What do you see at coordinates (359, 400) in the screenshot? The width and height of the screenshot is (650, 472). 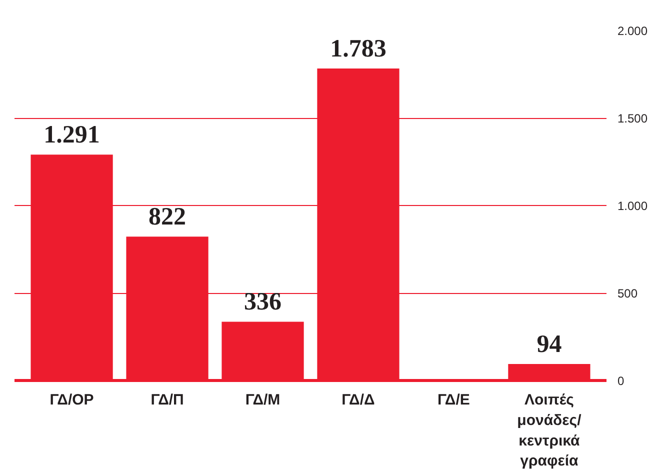 I see `x-tick-label: ΓΔ/Δ` at bounding box center [359, 400].